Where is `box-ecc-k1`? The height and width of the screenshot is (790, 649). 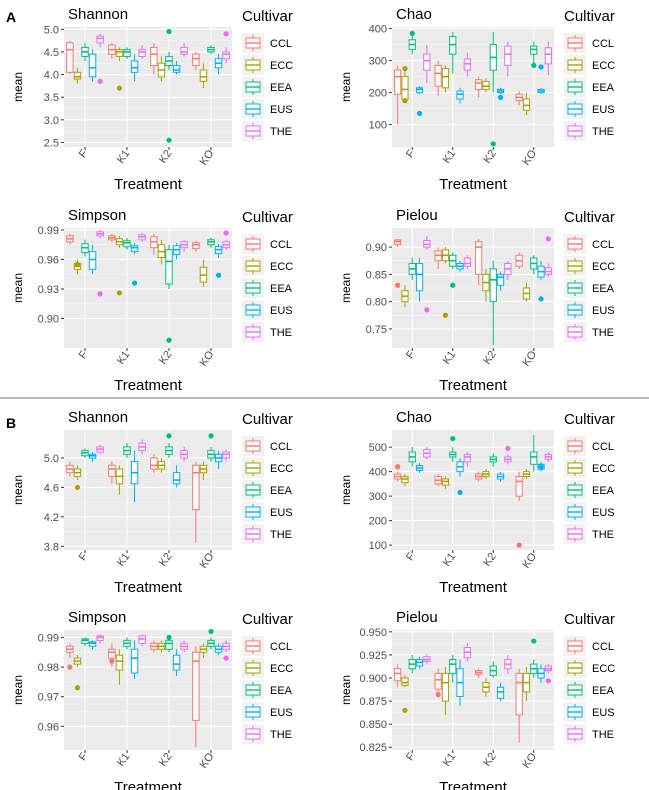 box-ecc-k1 is located at coordinates (445, 482).